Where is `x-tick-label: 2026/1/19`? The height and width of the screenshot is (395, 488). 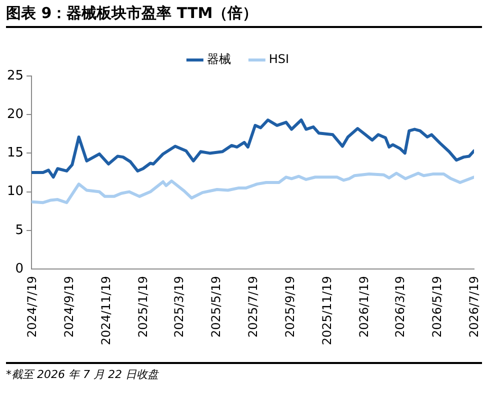
x-tick-label: 2026/1/19 is located at coordinates (364, 307).